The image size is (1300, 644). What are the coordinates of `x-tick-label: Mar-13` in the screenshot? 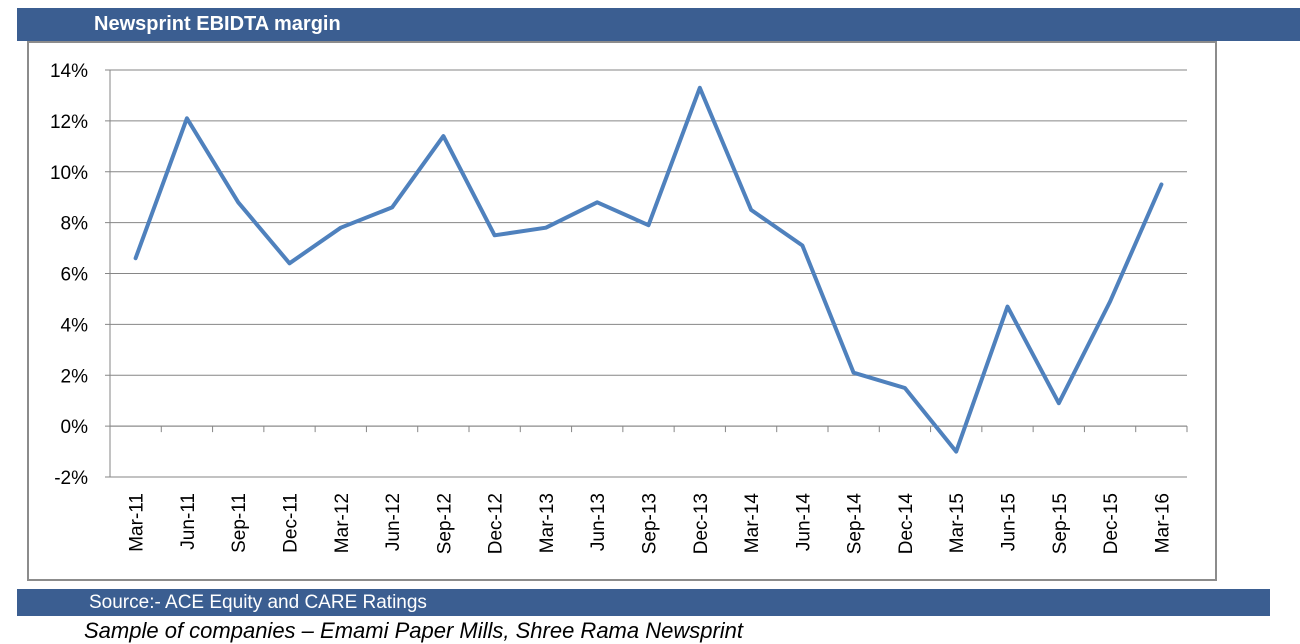 It's located at (547, 523).